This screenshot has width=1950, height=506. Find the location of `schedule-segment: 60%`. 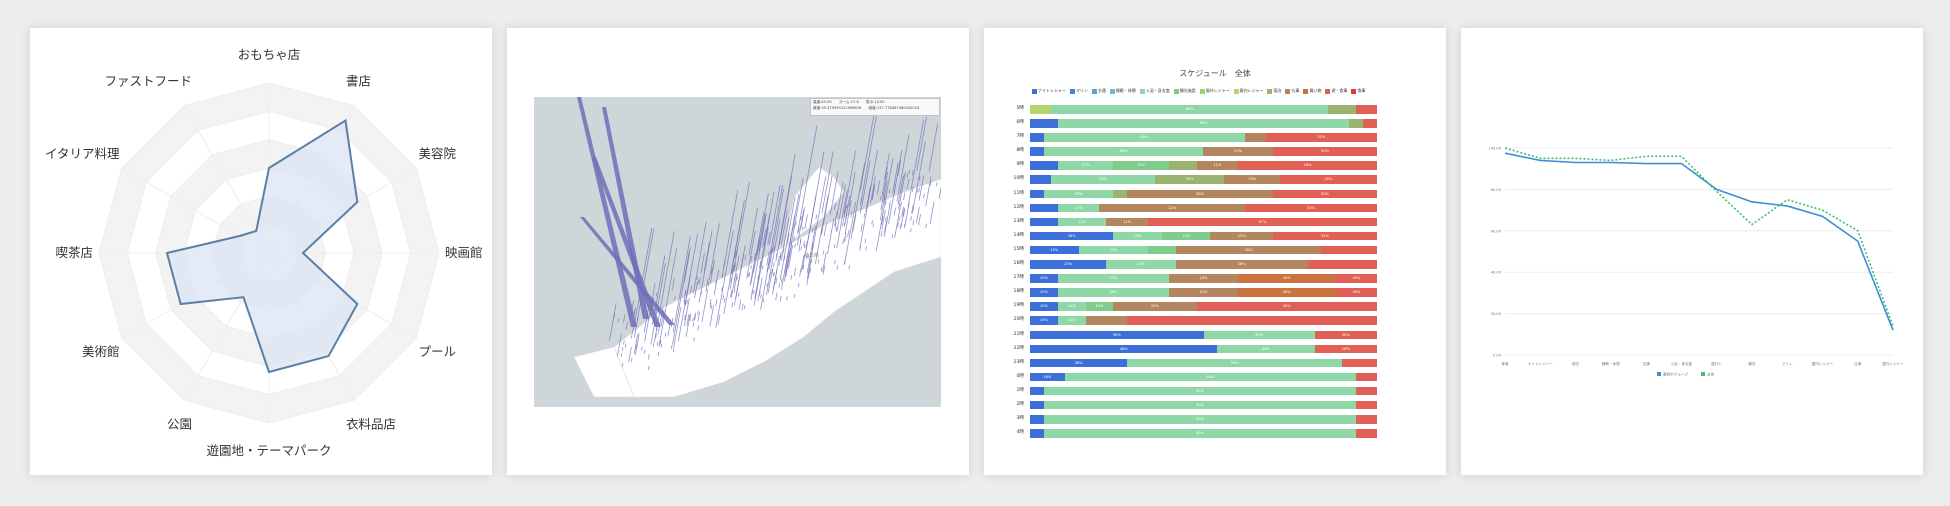

schedule-segment: 60% is located at coordinates (1144, 137).